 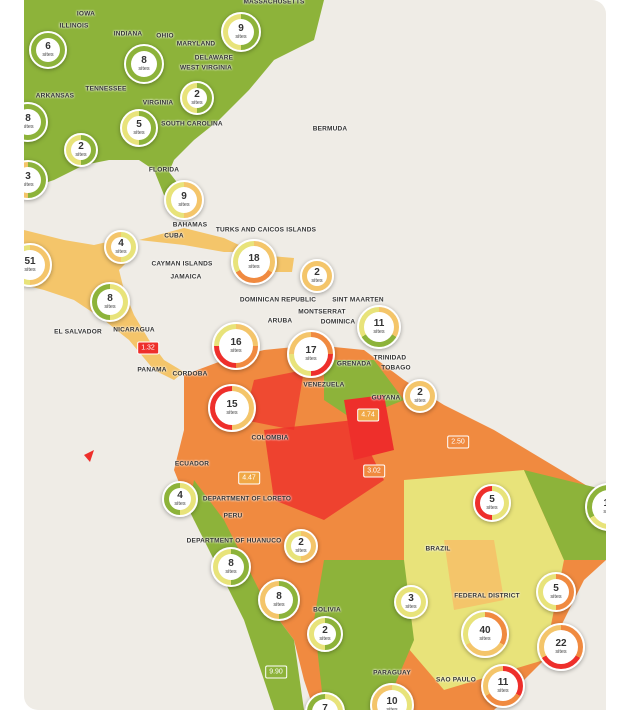 I want to click on page-margin, so click(x=620, y=355).